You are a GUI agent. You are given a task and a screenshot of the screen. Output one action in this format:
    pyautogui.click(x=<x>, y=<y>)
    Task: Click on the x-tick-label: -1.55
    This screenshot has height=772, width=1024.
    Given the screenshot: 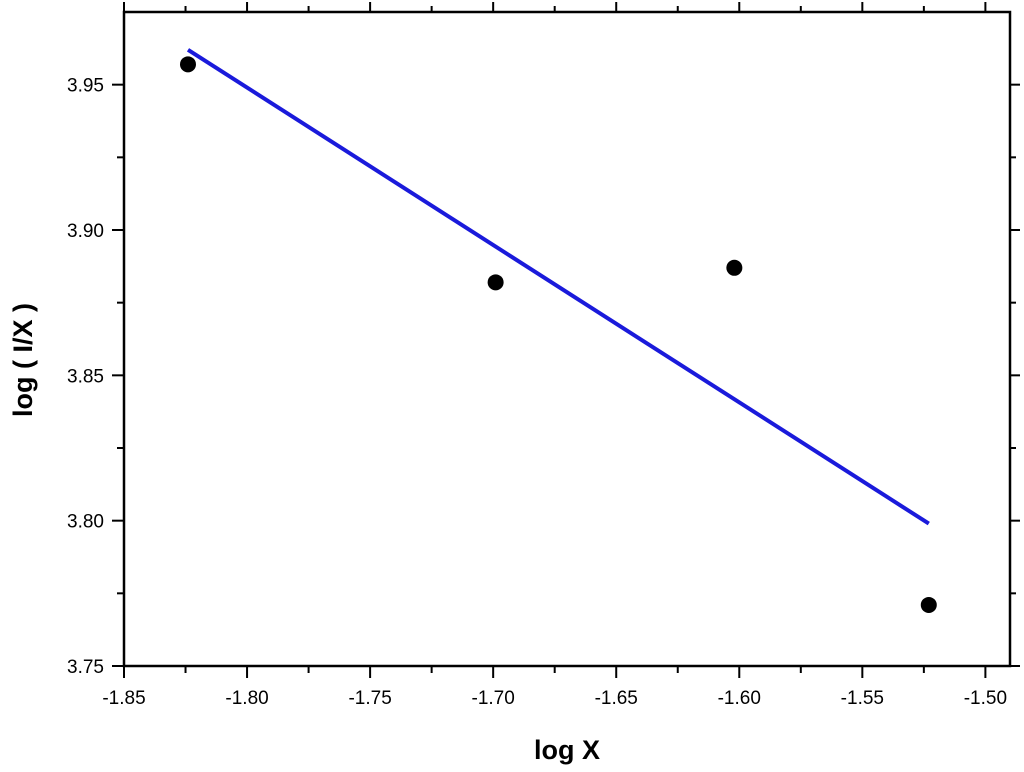 What is the action you would take?
    pyautogui.click(x=862, y=698)
    